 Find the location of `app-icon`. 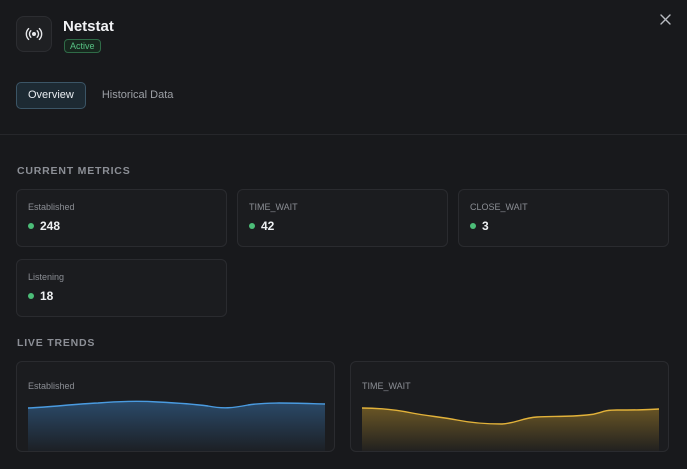

app-icon is located at coordinates (34, 34).